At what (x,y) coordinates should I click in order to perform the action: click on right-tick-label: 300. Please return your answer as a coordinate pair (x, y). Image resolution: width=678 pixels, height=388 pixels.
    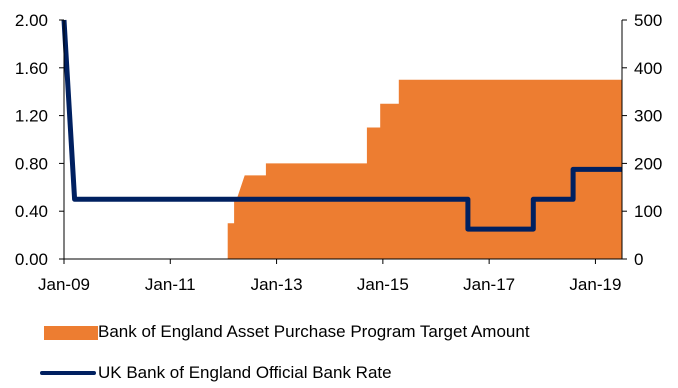
    Looking at the image, I should click on (648, 116).